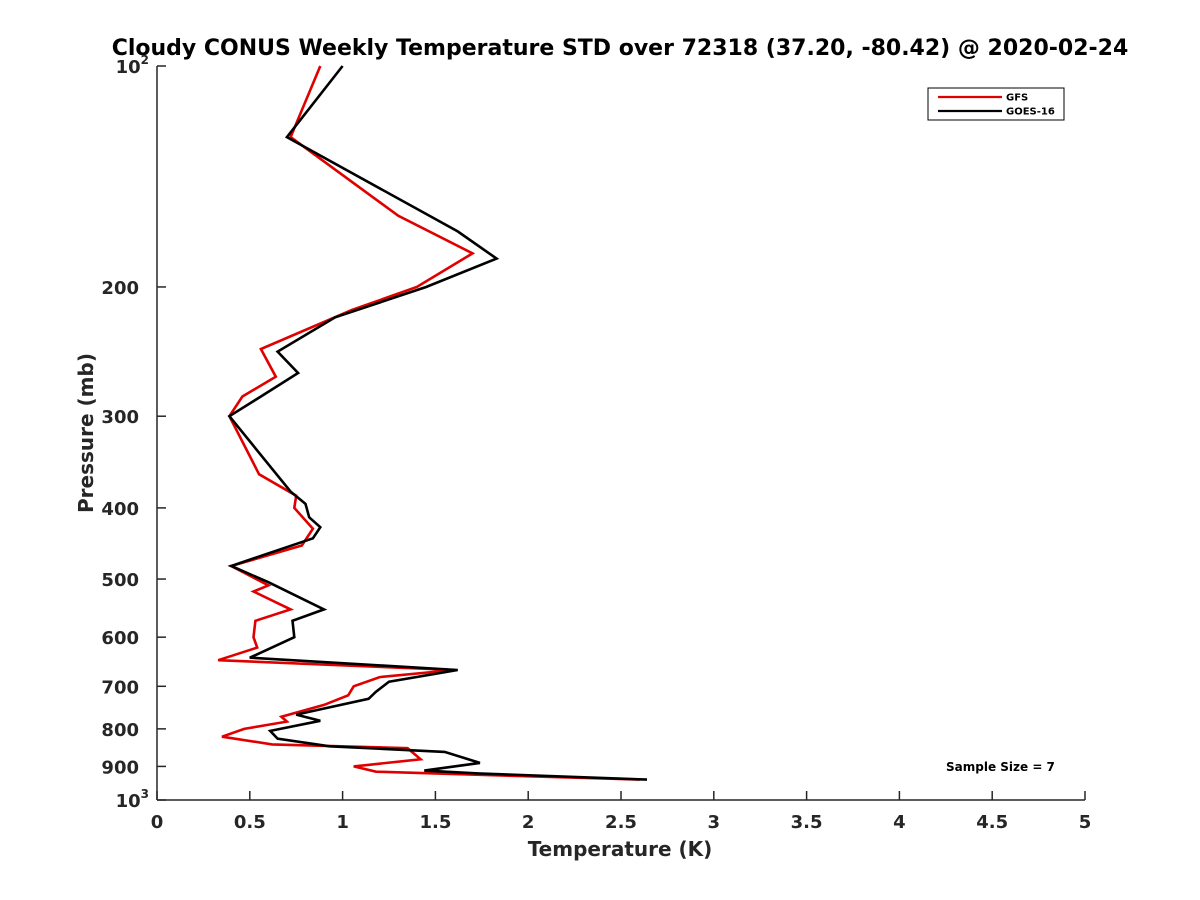 The image size is (1200, 900). What do you see at coordinates (714, 822) in the screenshot?
I see `x-tick-label: 3` at bounding box center [714, 822].